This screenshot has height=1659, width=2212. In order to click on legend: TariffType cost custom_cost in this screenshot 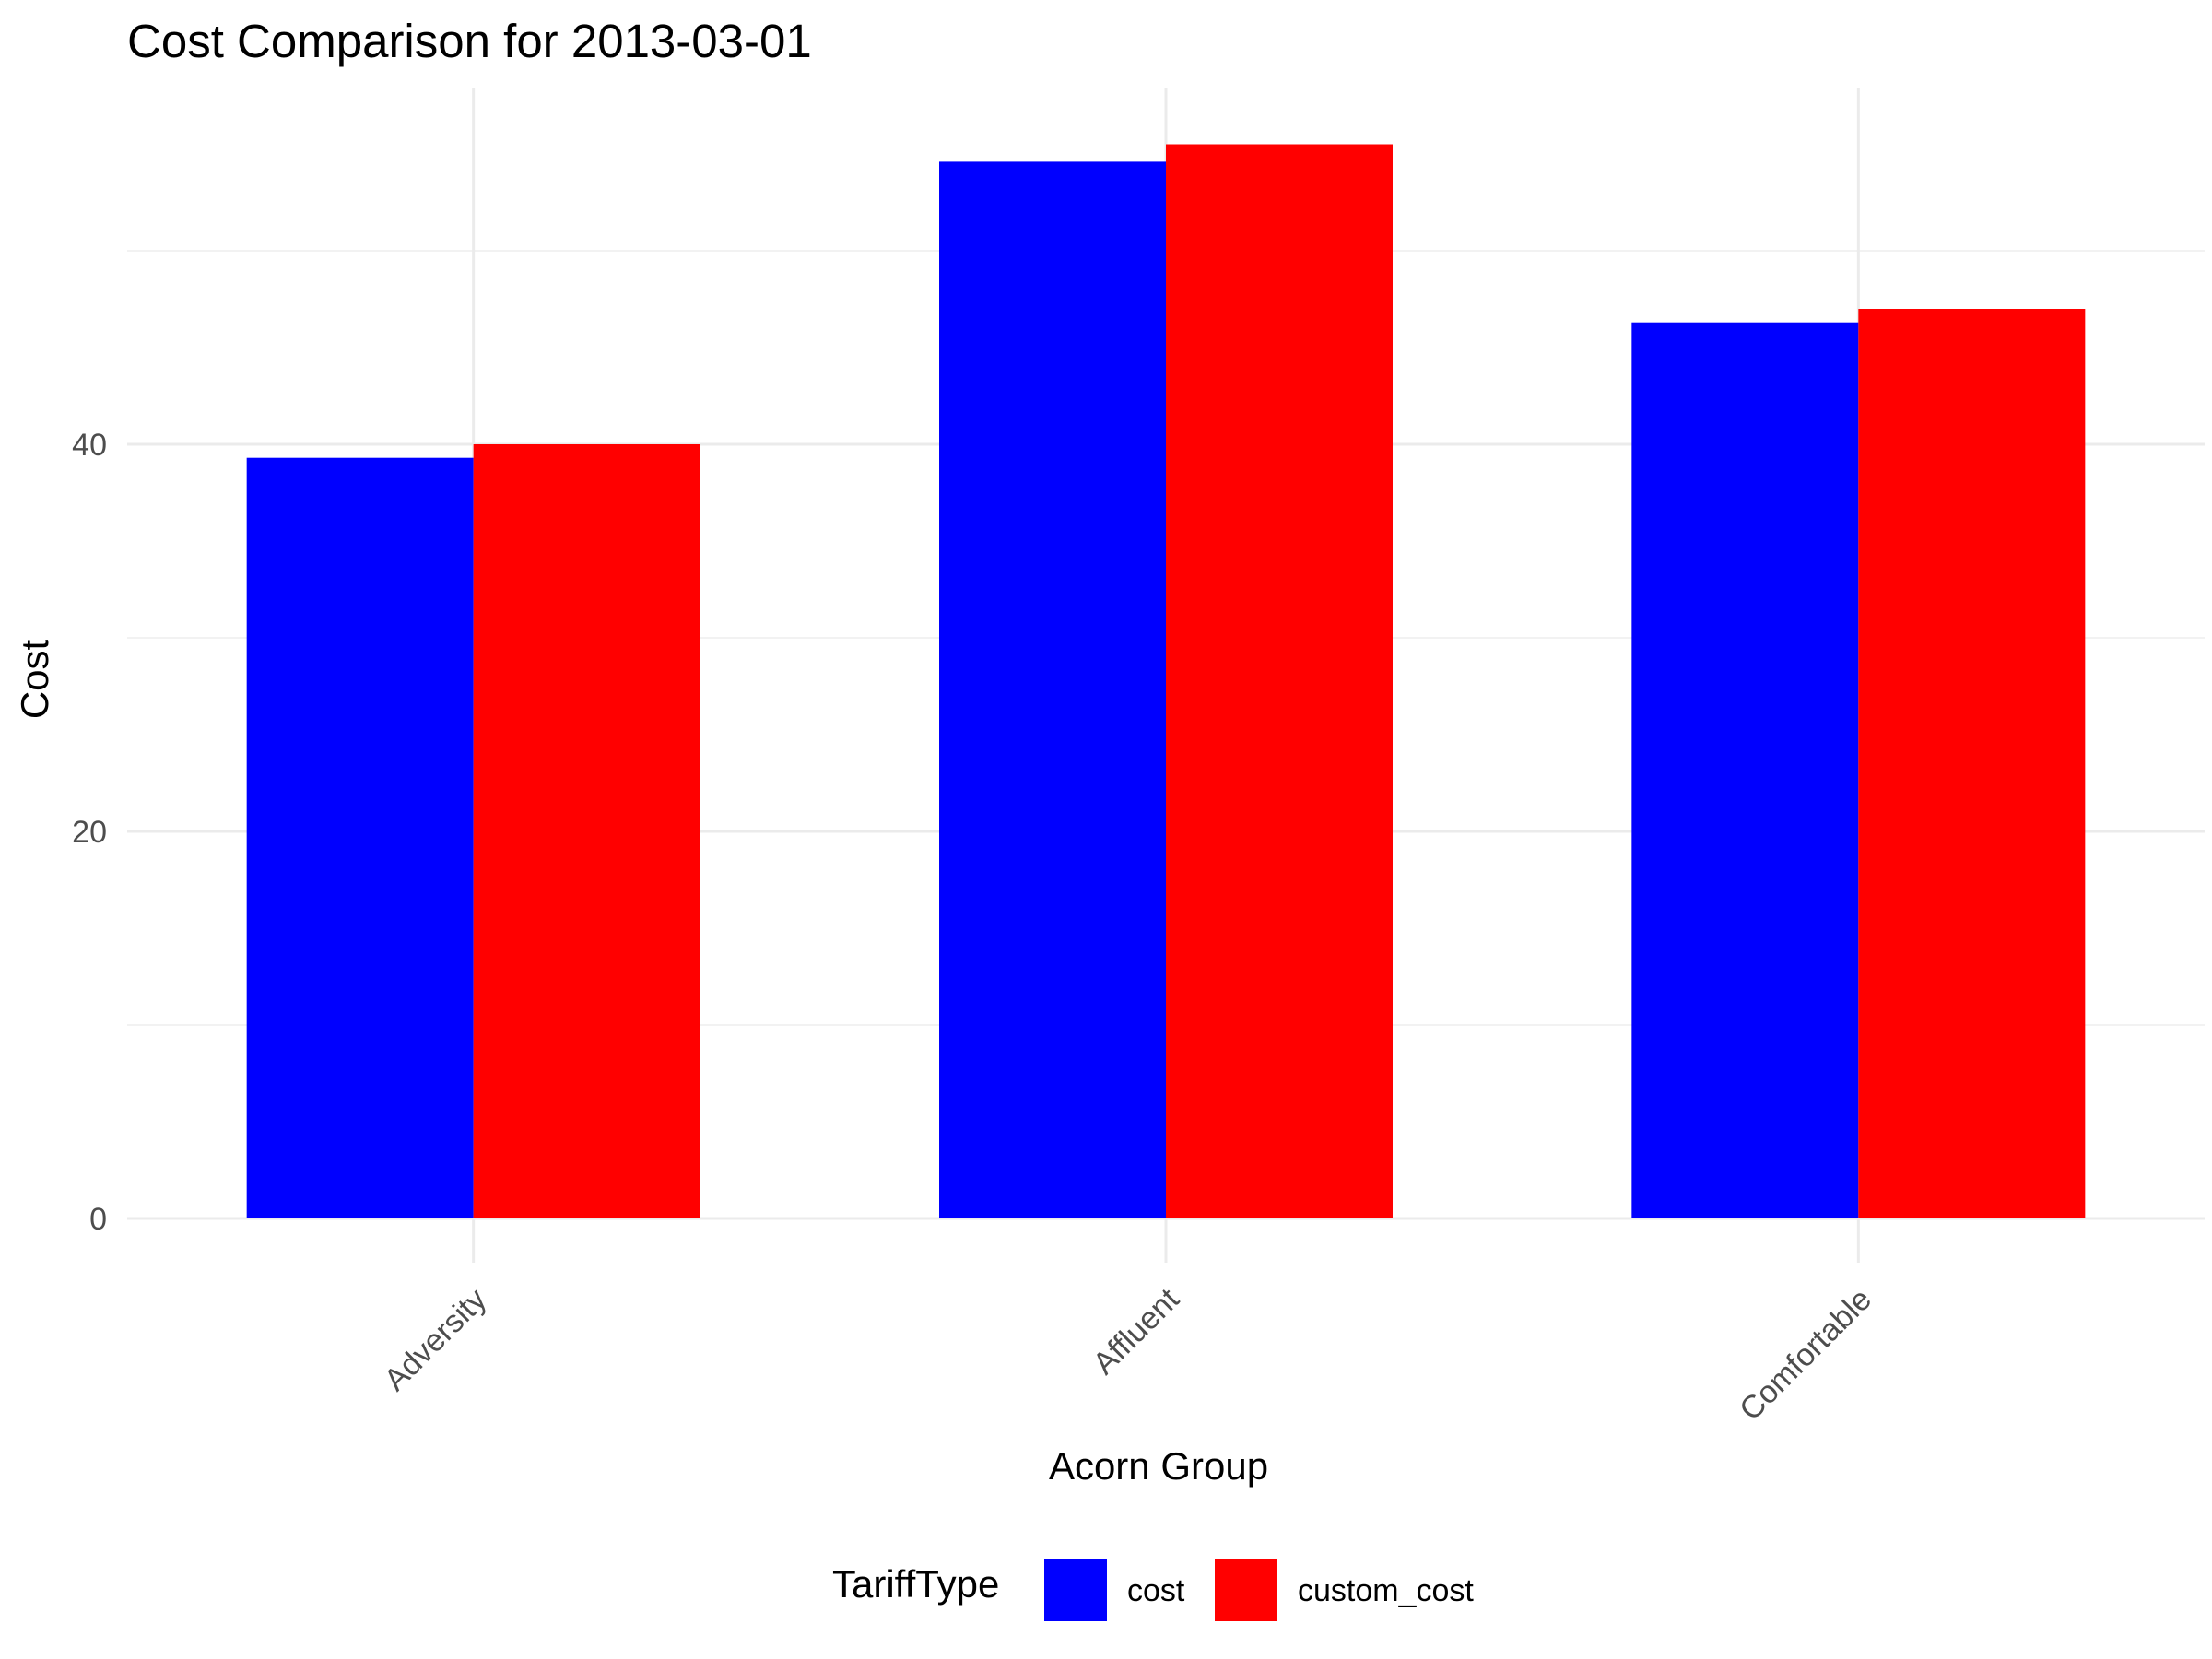, I will do `click(1153, 1590)`.